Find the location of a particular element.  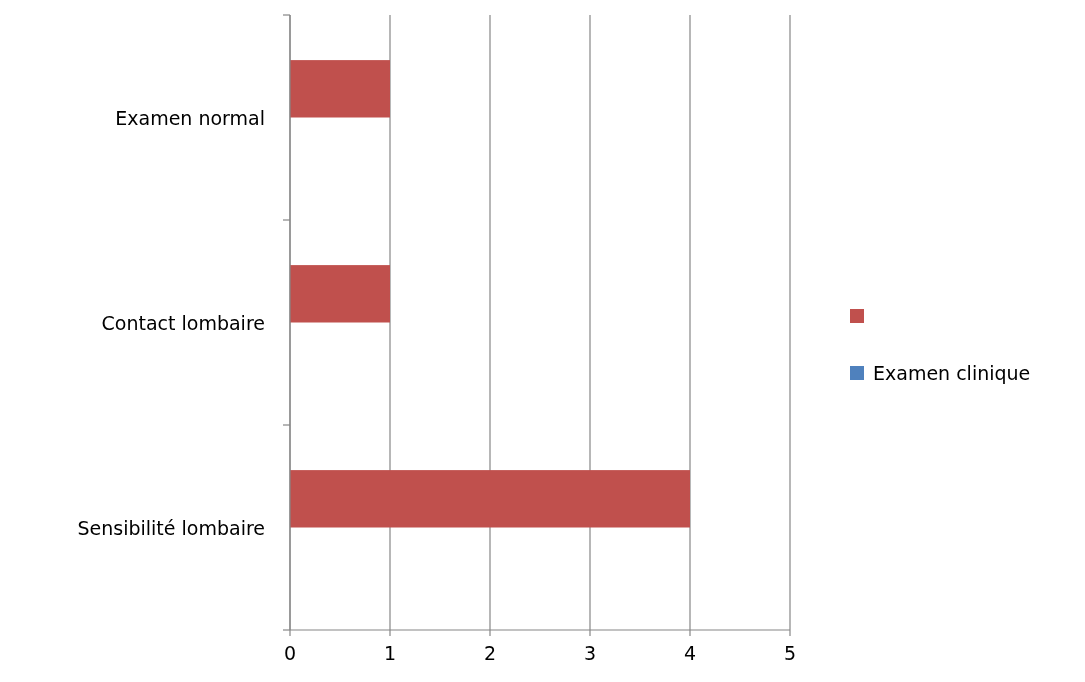

y-tick-label: Sensibilité lombaire is located at coordinates (171, 527).